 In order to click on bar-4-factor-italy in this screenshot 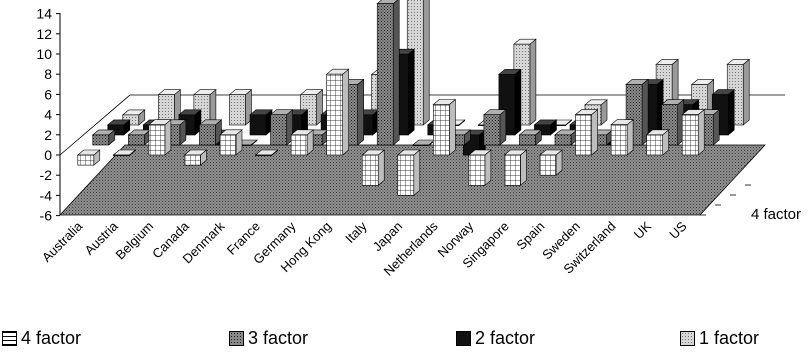, I will do `click(373, 167)`.